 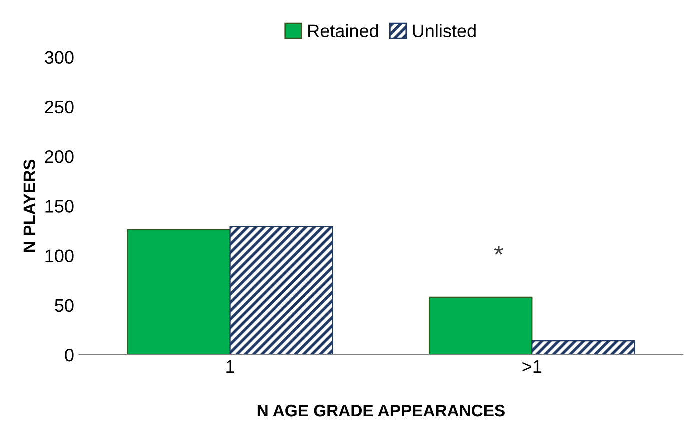 What do you see at coordinates (64, 305) in the screenshot?
I see `y-tick-label: 50` at bounding box center [64, 305].